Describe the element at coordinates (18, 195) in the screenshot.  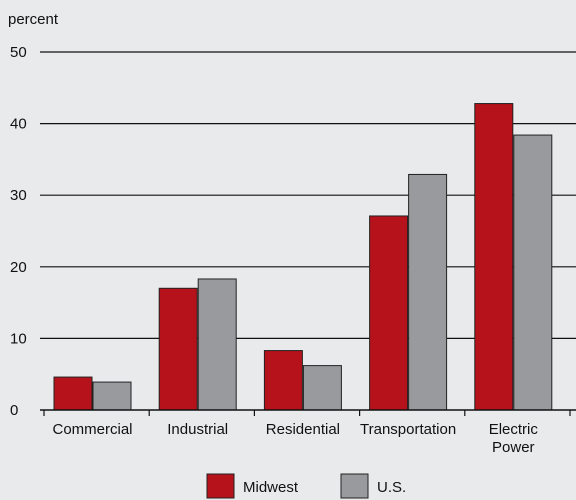
I see `y-tick-label: 30` at that location.